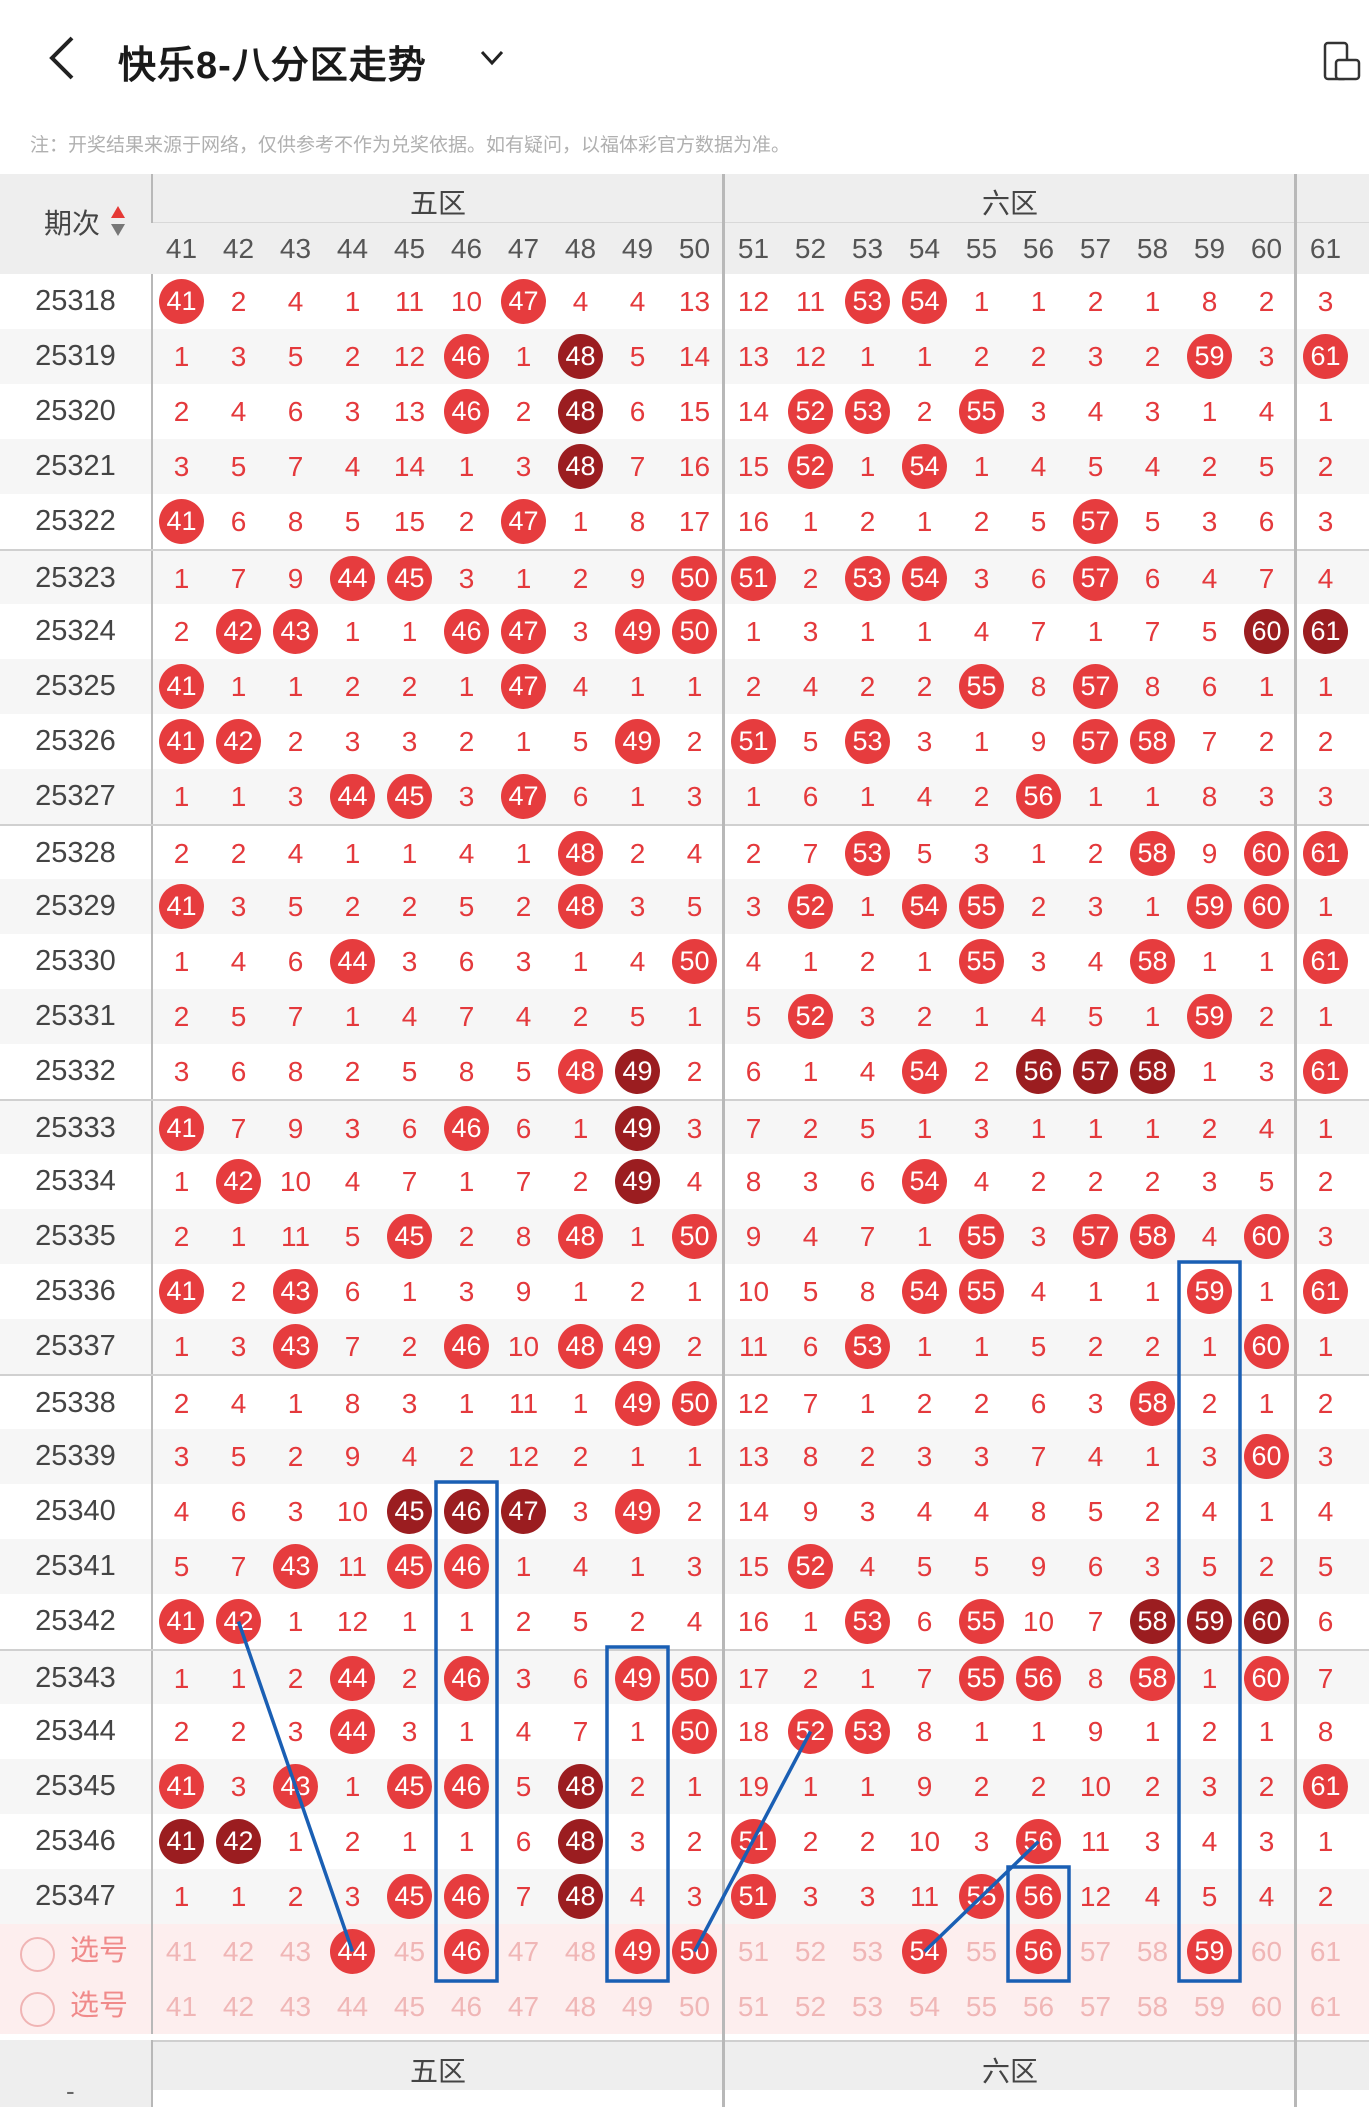 This screenshot has width=1369, height=2107. Describe the element at coordinates (1209, 1621) in the screenshot. I see `drawn-number-ball: 59` at that location.